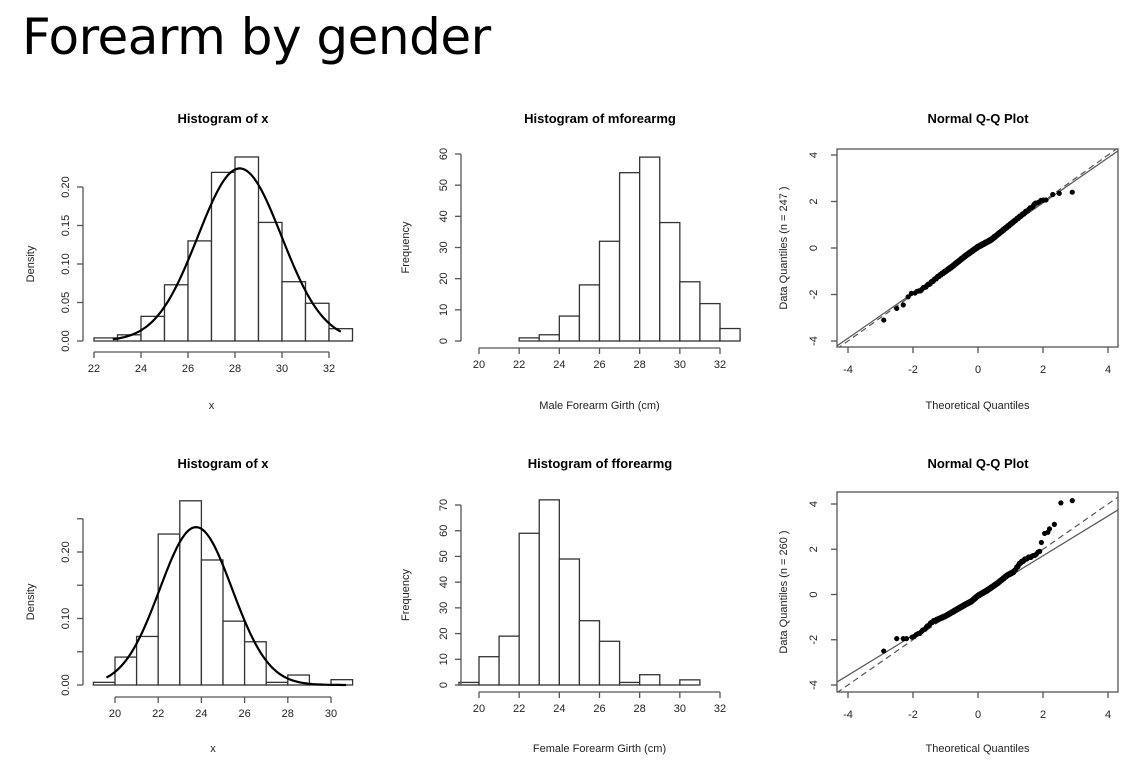 The height and width of the screenshot is (765, 1143). What do you see at coordinates (444, 247) in the screenshot?
I see `y-tick-label: 30` at bounding box center [444, 247].